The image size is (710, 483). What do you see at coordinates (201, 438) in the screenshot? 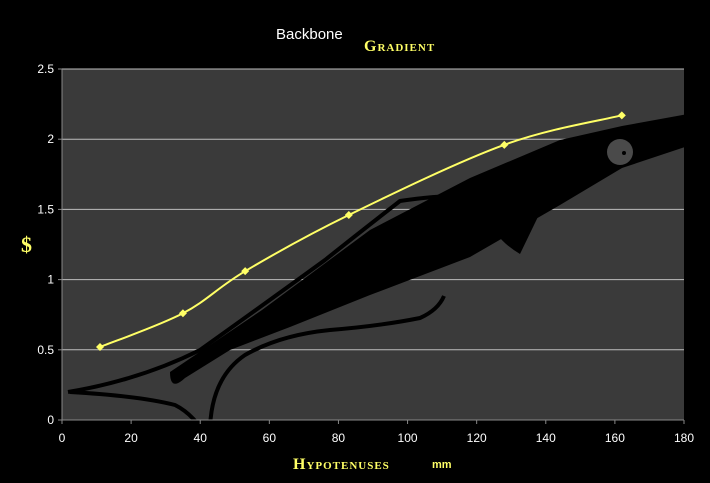
I see `x-tick-label: 40` at bounding box center [201, 438].